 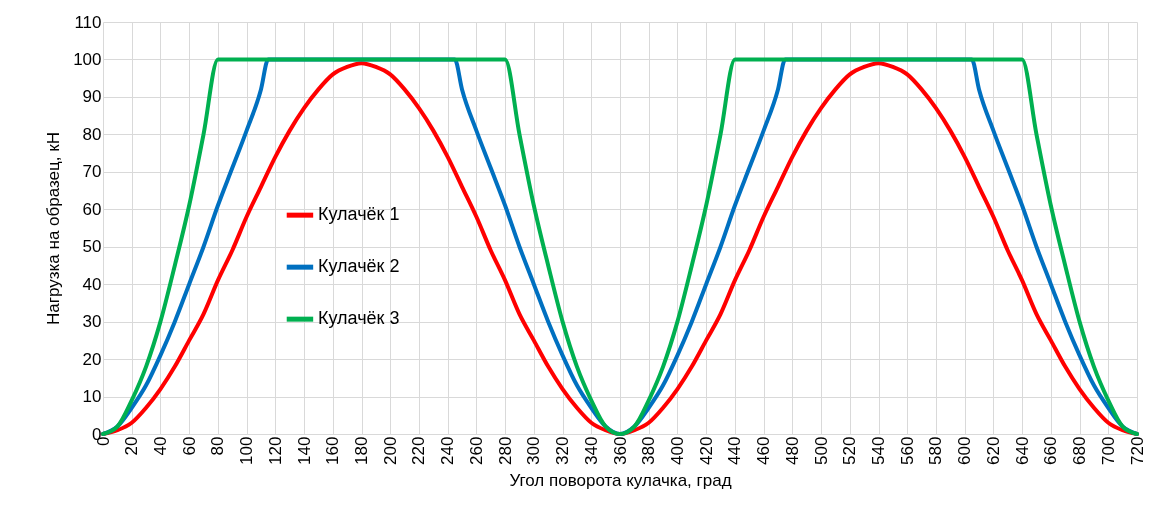 What do you see at coordinates (304, 450) in the screenshot?
I see `x-tick-label: 140` at bounding box center [304, 450].